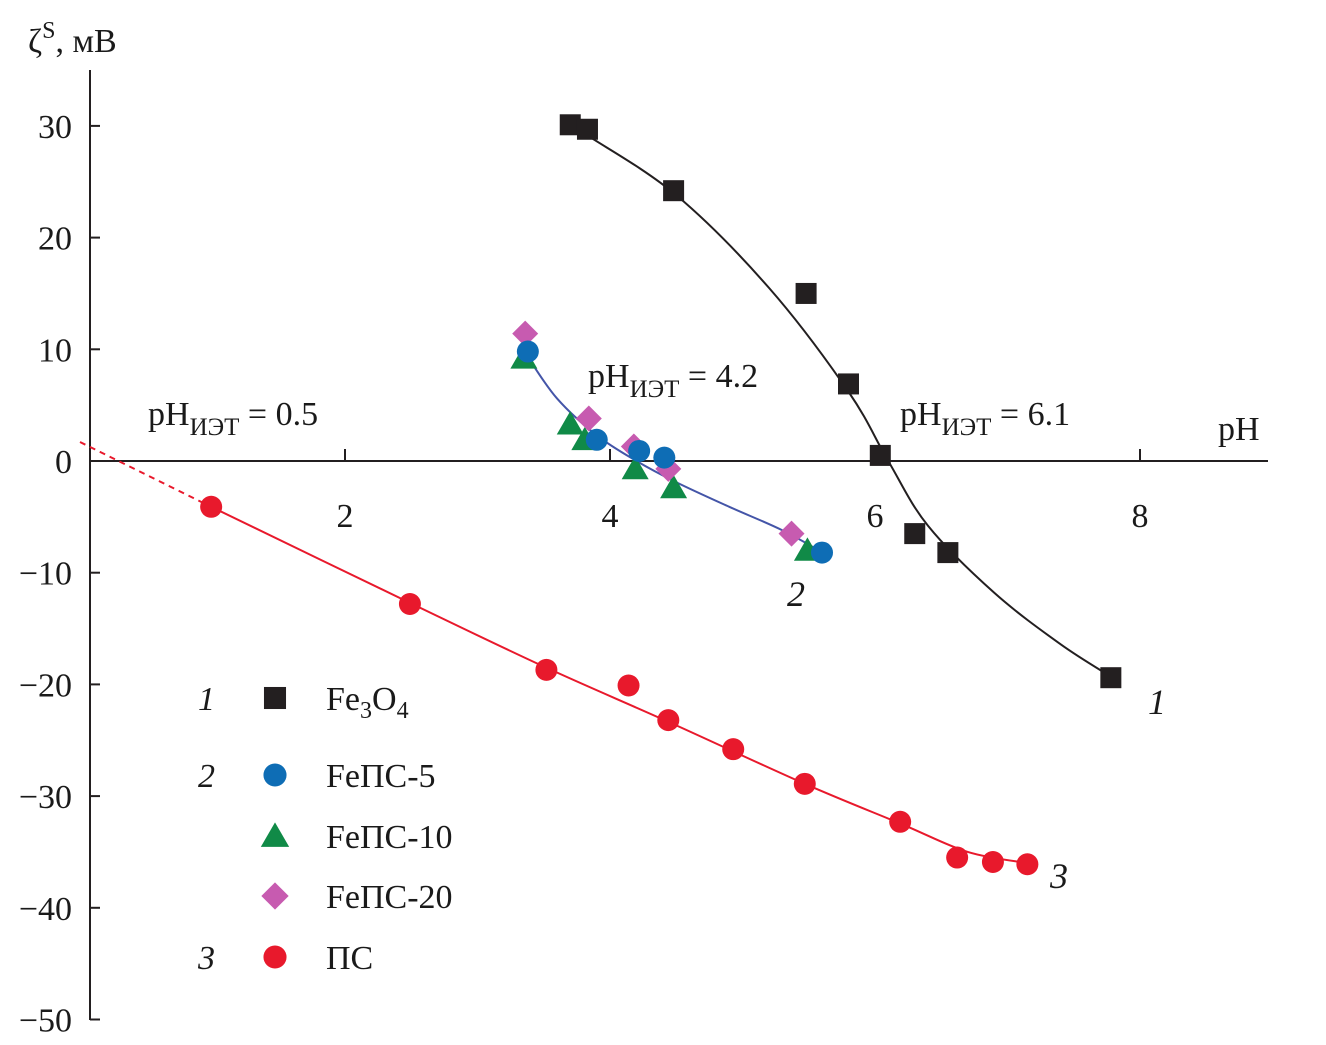 Image resolution: width=1326 pixels, height=1045 pixels. I want to click on legend-number: 3, so click(206, 958).